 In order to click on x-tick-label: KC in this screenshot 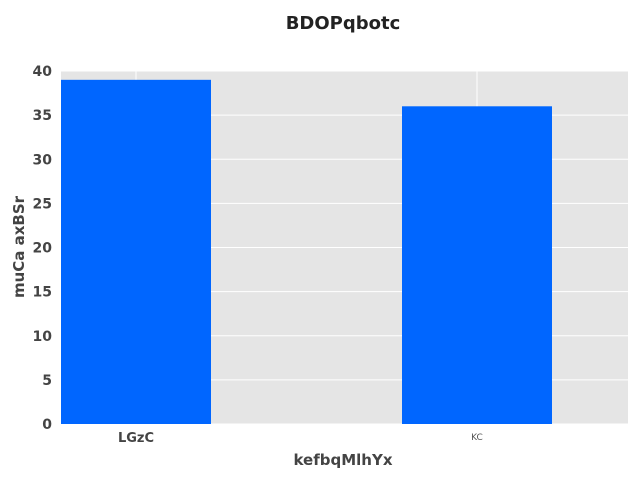, I will do `click(477, 438)`.